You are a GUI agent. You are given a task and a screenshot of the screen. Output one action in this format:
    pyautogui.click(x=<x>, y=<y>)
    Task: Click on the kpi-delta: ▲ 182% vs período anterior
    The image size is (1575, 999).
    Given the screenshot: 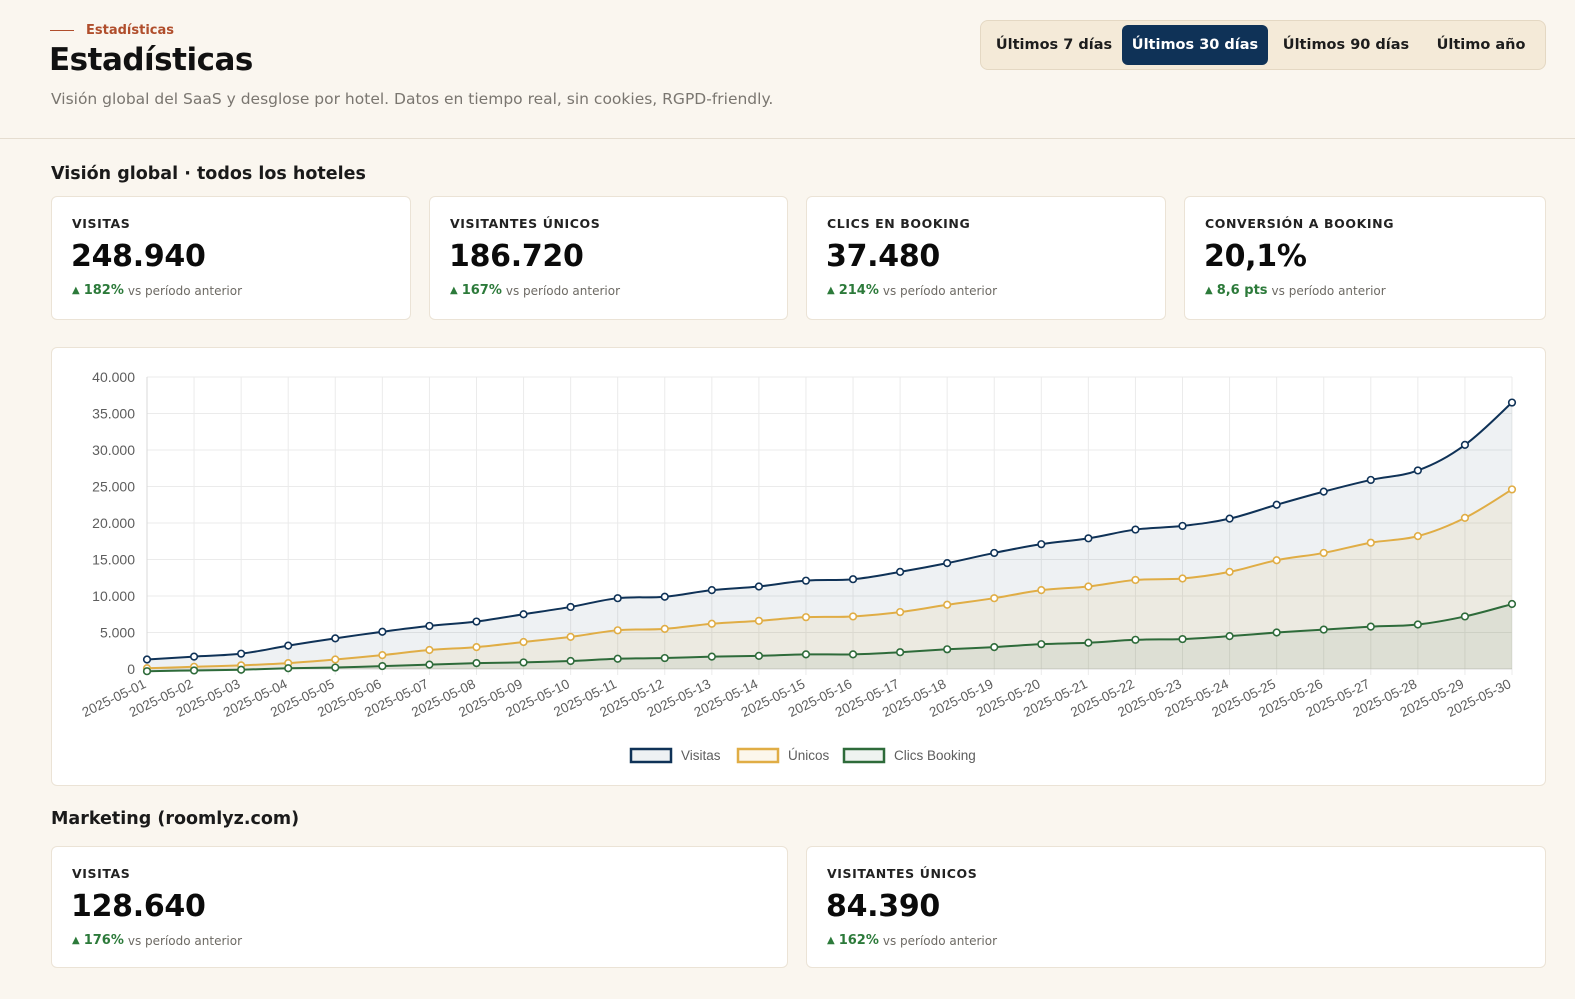 What is the action you would take?
    pyautogui.click(x=157, y=290)
    